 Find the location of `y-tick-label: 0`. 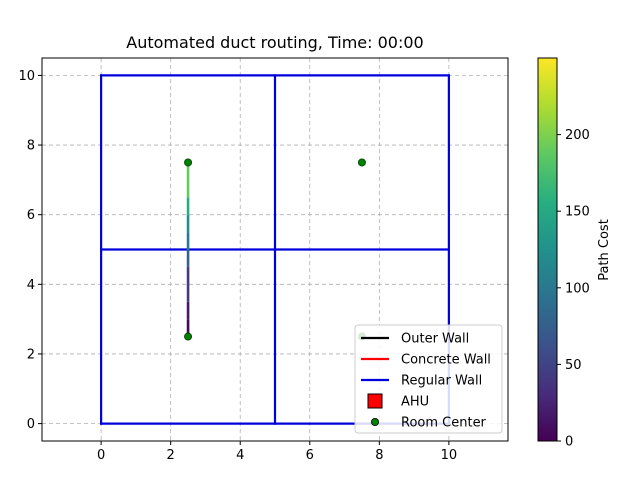

y-tick-label: 0 is located at coordinates (31, 424).